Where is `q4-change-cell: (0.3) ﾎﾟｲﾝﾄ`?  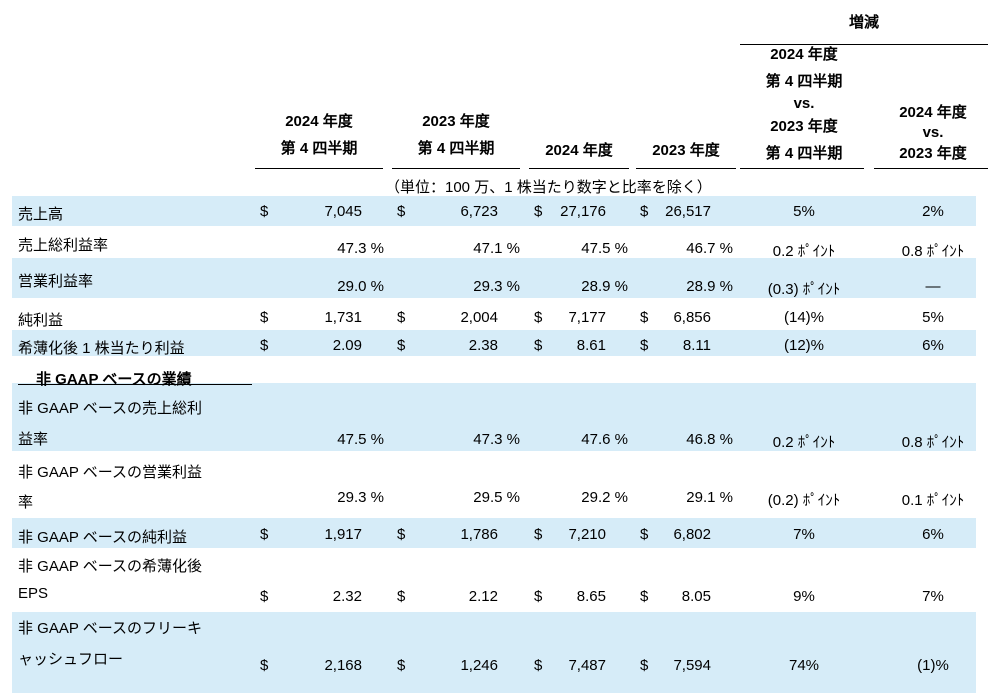 q4-change-cell: (0.3) ﾎﾟｲﾝﾄ is located at coordinates (804, 289).